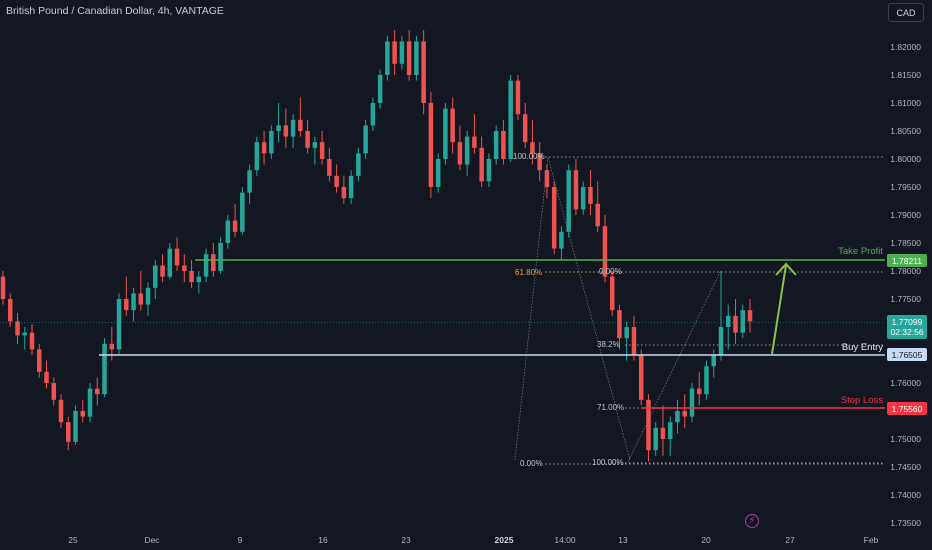 Image resolution: width=932 pixels, height=550 pixels. What do you see at coordinates (763, 402) in the screenshot?
I see `stop-loss-level: Stop Loss` at bounding box center [763, 402].